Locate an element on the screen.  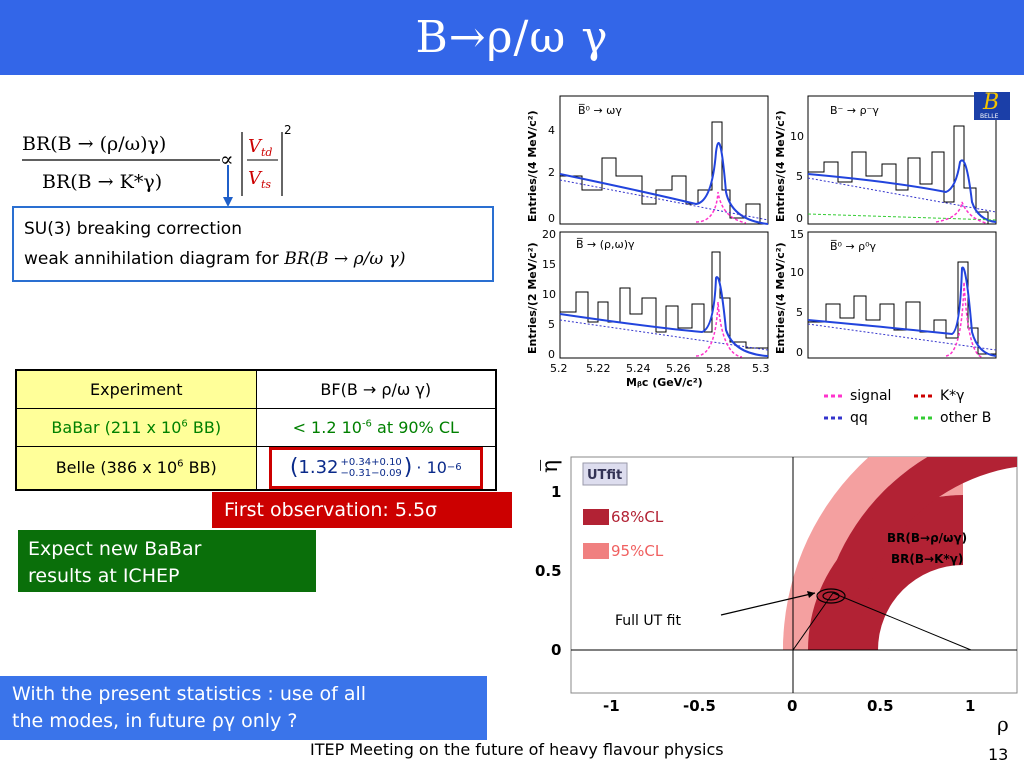
legend-signal: signal is located at coordinates (870, 396).